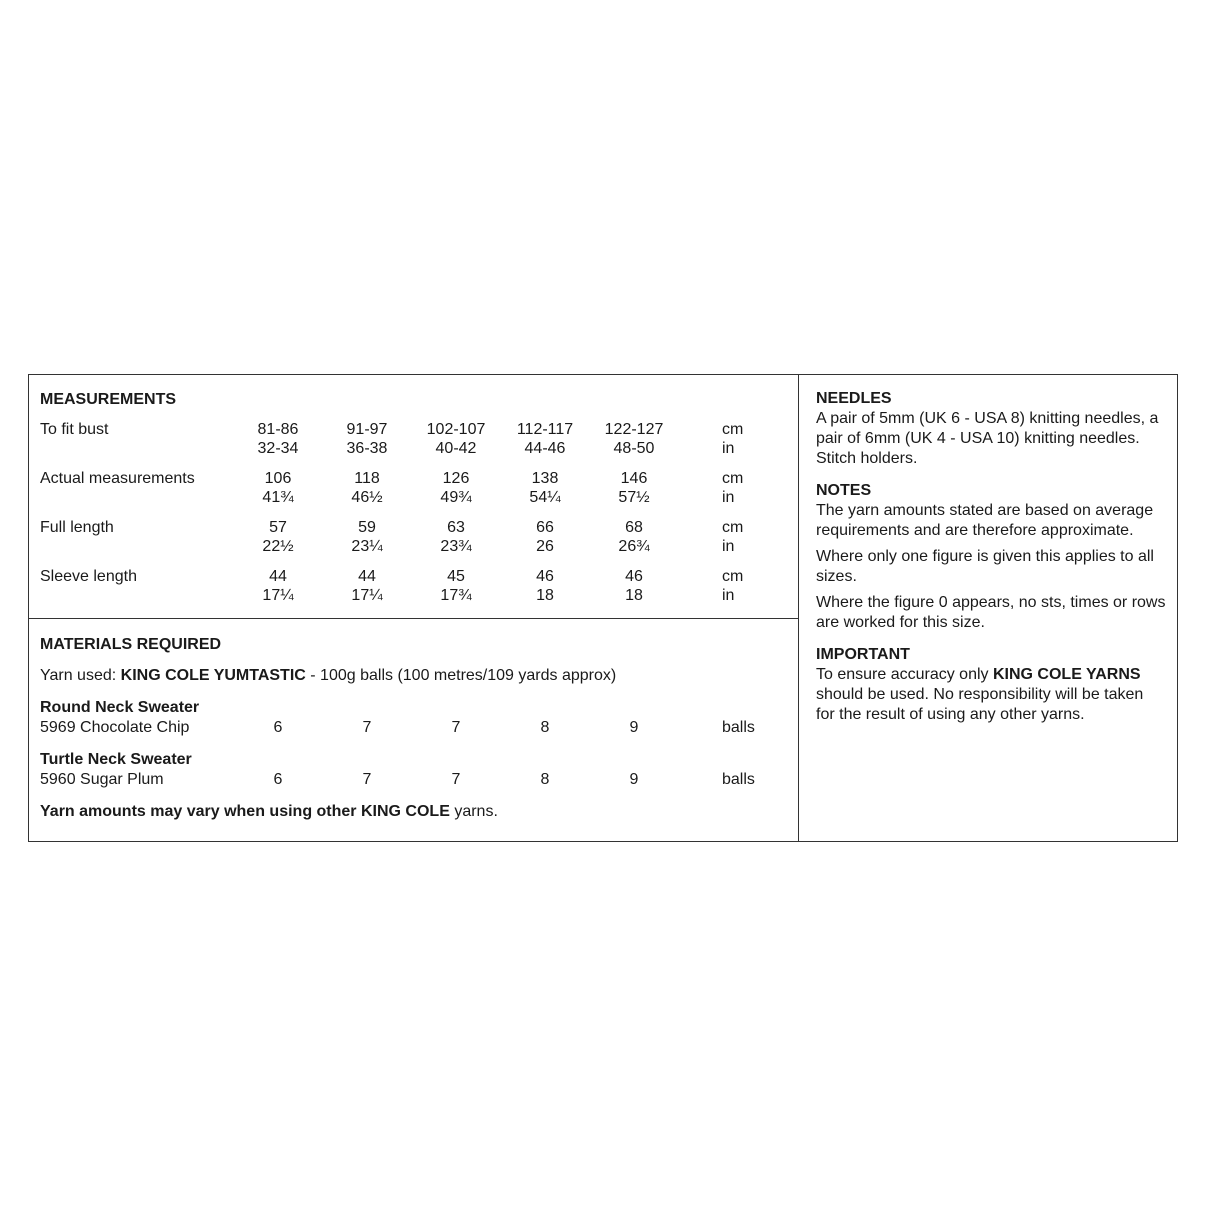  Describe the element at coordinates (116, 759) in the screenshot. I see `garment-name: Turtle Neck Sweater` at that location.